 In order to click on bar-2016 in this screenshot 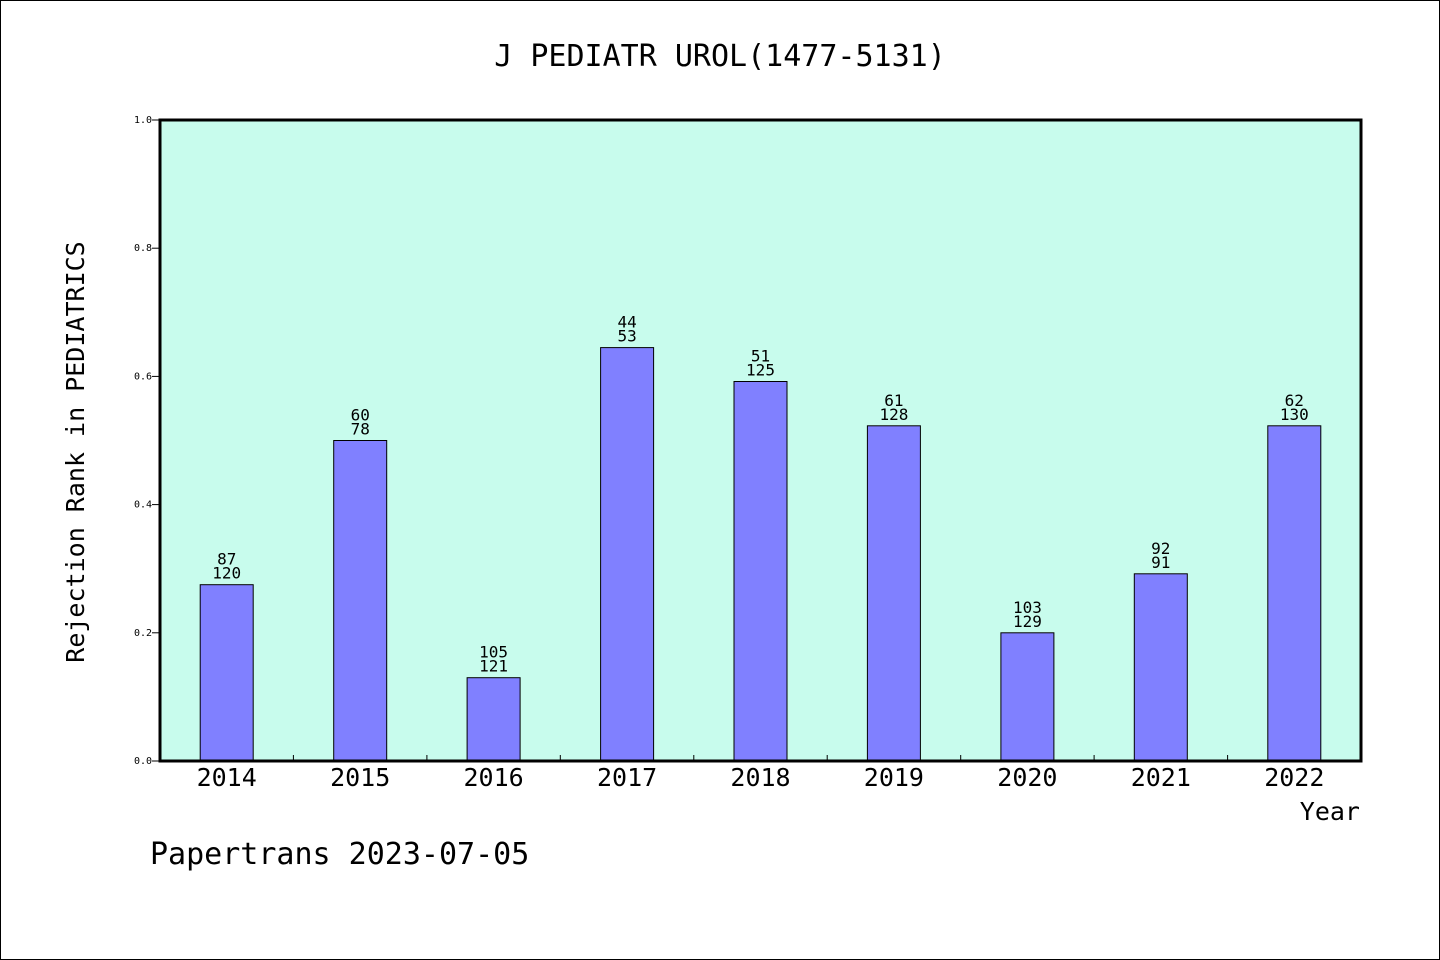, I will do `click(493, 719)`.